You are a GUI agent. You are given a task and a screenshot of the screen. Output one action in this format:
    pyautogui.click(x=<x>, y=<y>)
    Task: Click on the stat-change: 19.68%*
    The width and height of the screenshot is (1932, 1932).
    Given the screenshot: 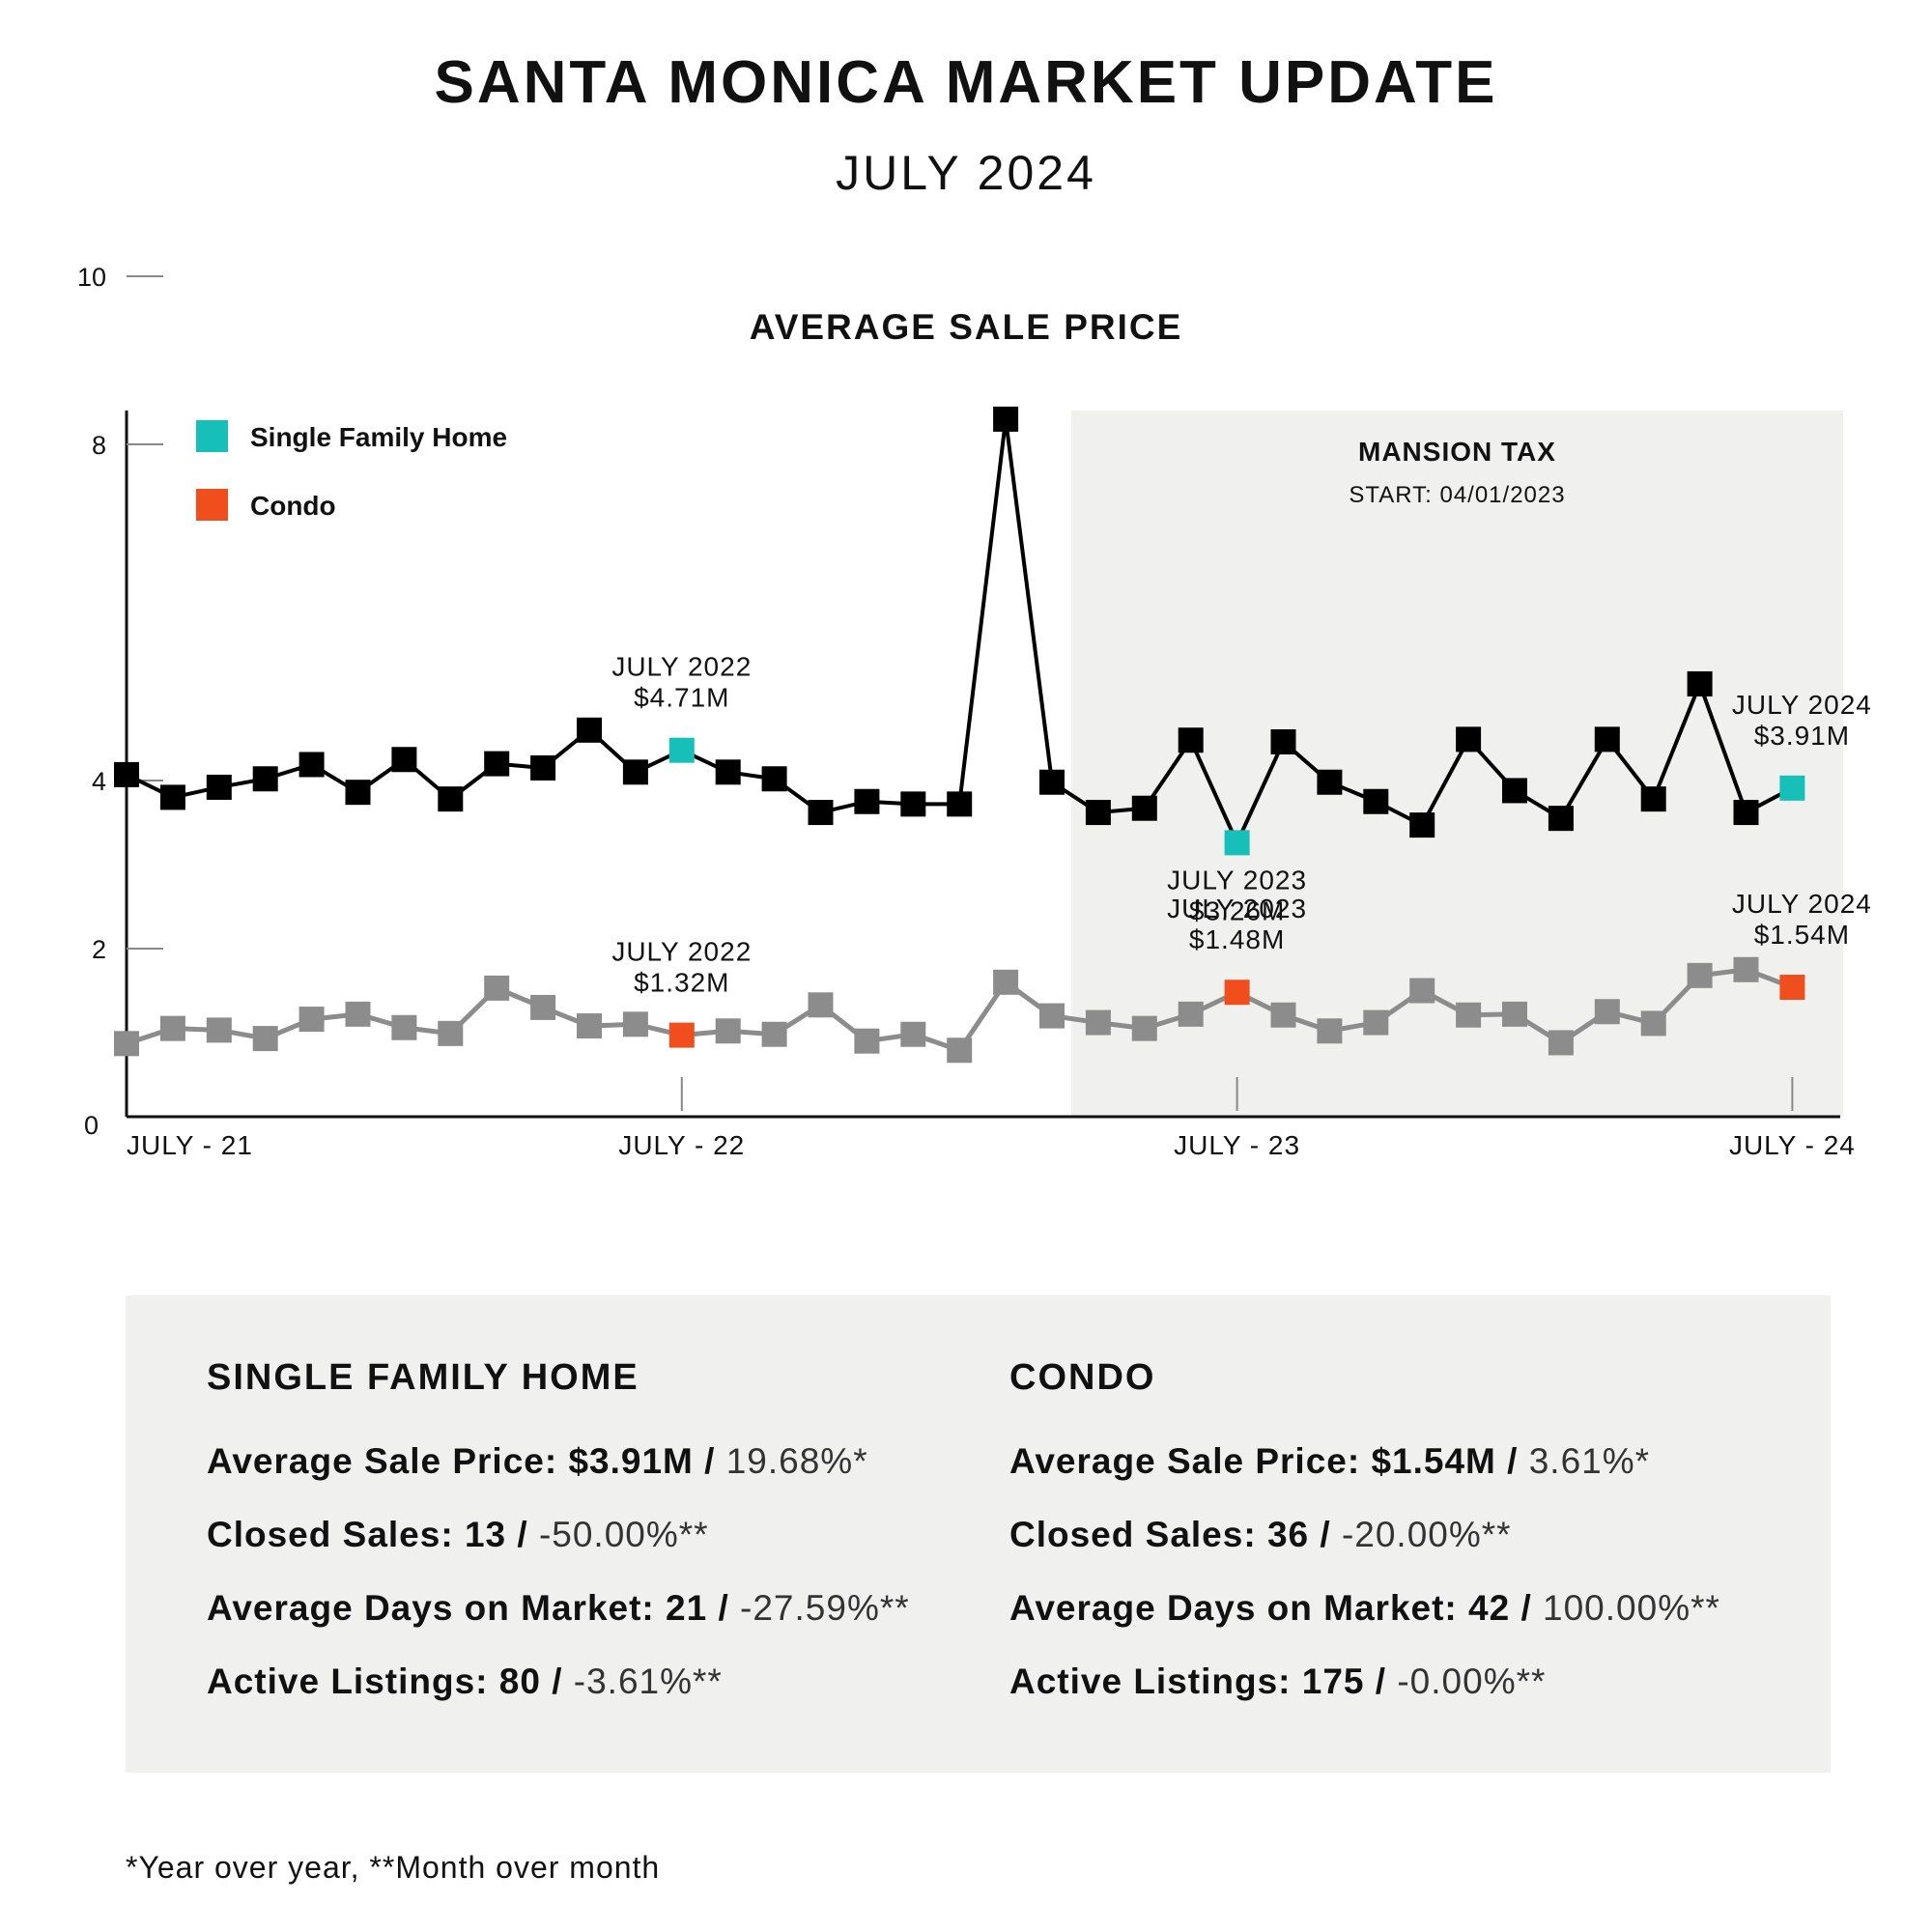 What is the action you would take?
    pyautogui.click(x=796, y=1461)
    